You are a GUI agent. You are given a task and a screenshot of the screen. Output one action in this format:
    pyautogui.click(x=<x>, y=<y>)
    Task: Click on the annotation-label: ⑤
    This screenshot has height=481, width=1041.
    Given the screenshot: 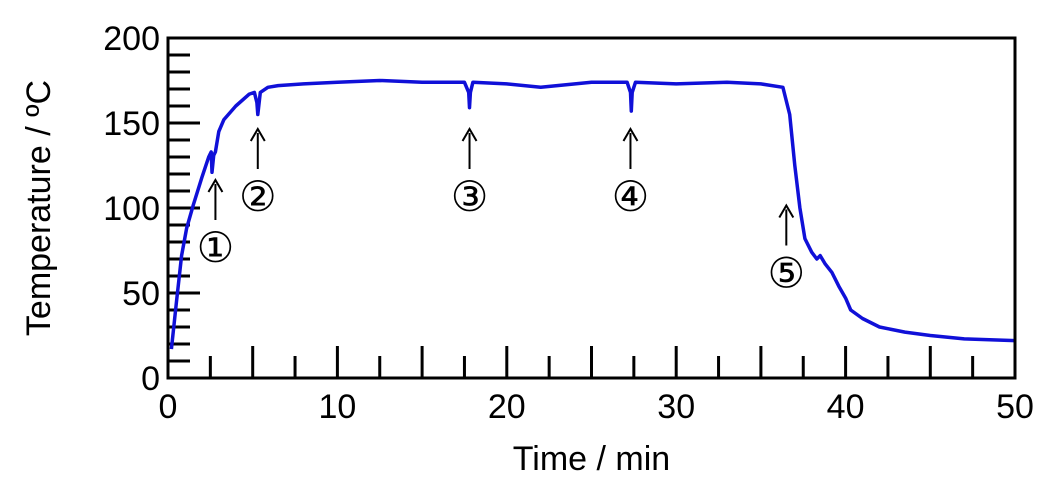 What is the action you would take?
    pyautogui.click(x=786, y=273)
    